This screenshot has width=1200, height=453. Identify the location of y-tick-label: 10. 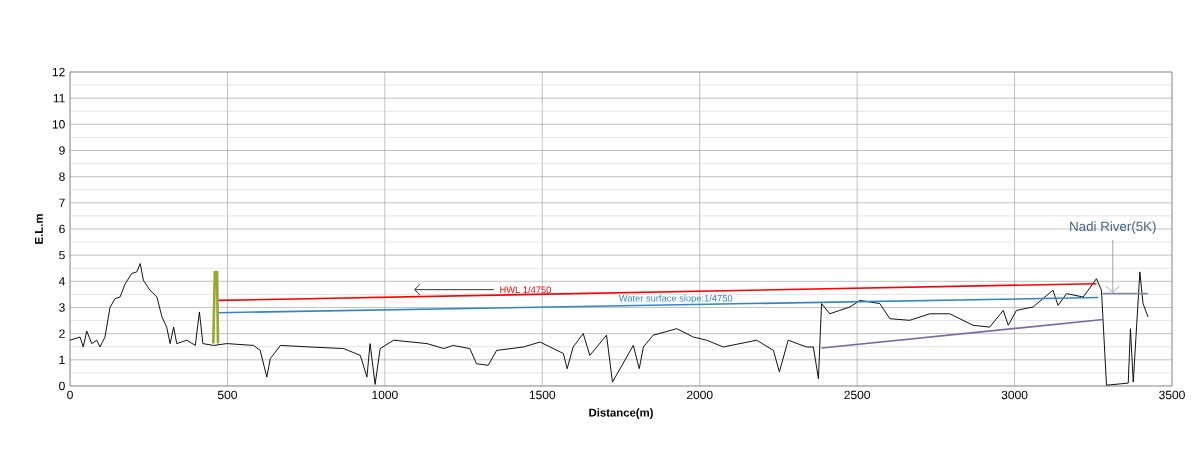
(58, 124).